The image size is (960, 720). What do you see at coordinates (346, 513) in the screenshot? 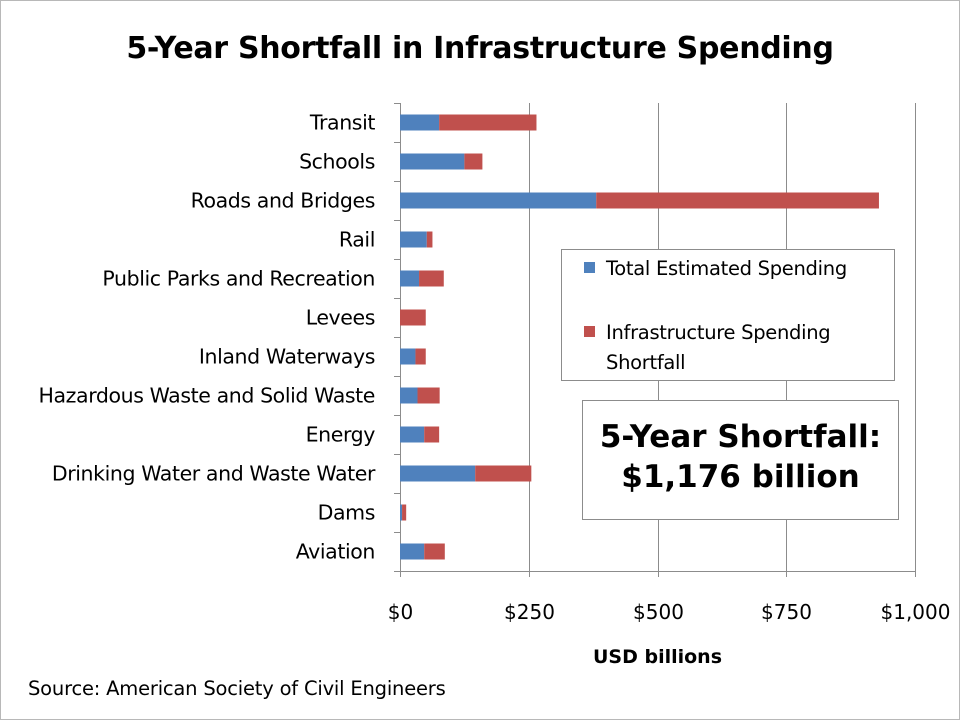
I see `category-label-dams: Dams` at bounding box center [346, 513].